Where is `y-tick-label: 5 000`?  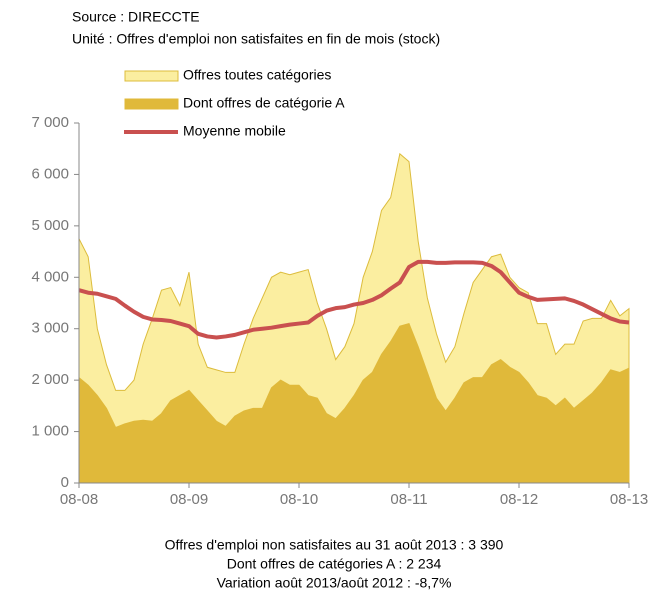
y-tick-label: 5 000 is located at coordinates (50, 225).